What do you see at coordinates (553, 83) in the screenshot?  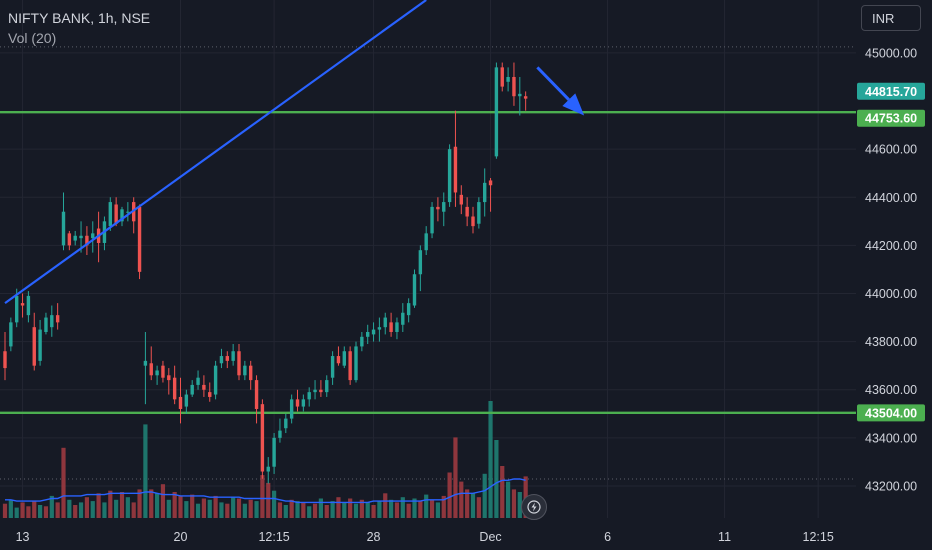 I see `arrow-shaft` at bounding box center [553, 83].